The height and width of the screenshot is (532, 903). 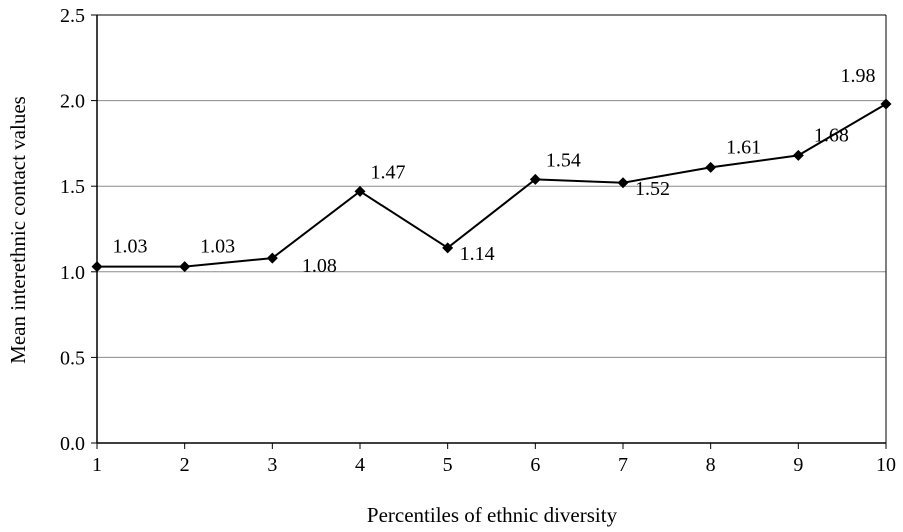 What do you see at coordinates (272, 465) in the screenshot?
I see `x-tick-label: 3` at bounding box center [272, 465].